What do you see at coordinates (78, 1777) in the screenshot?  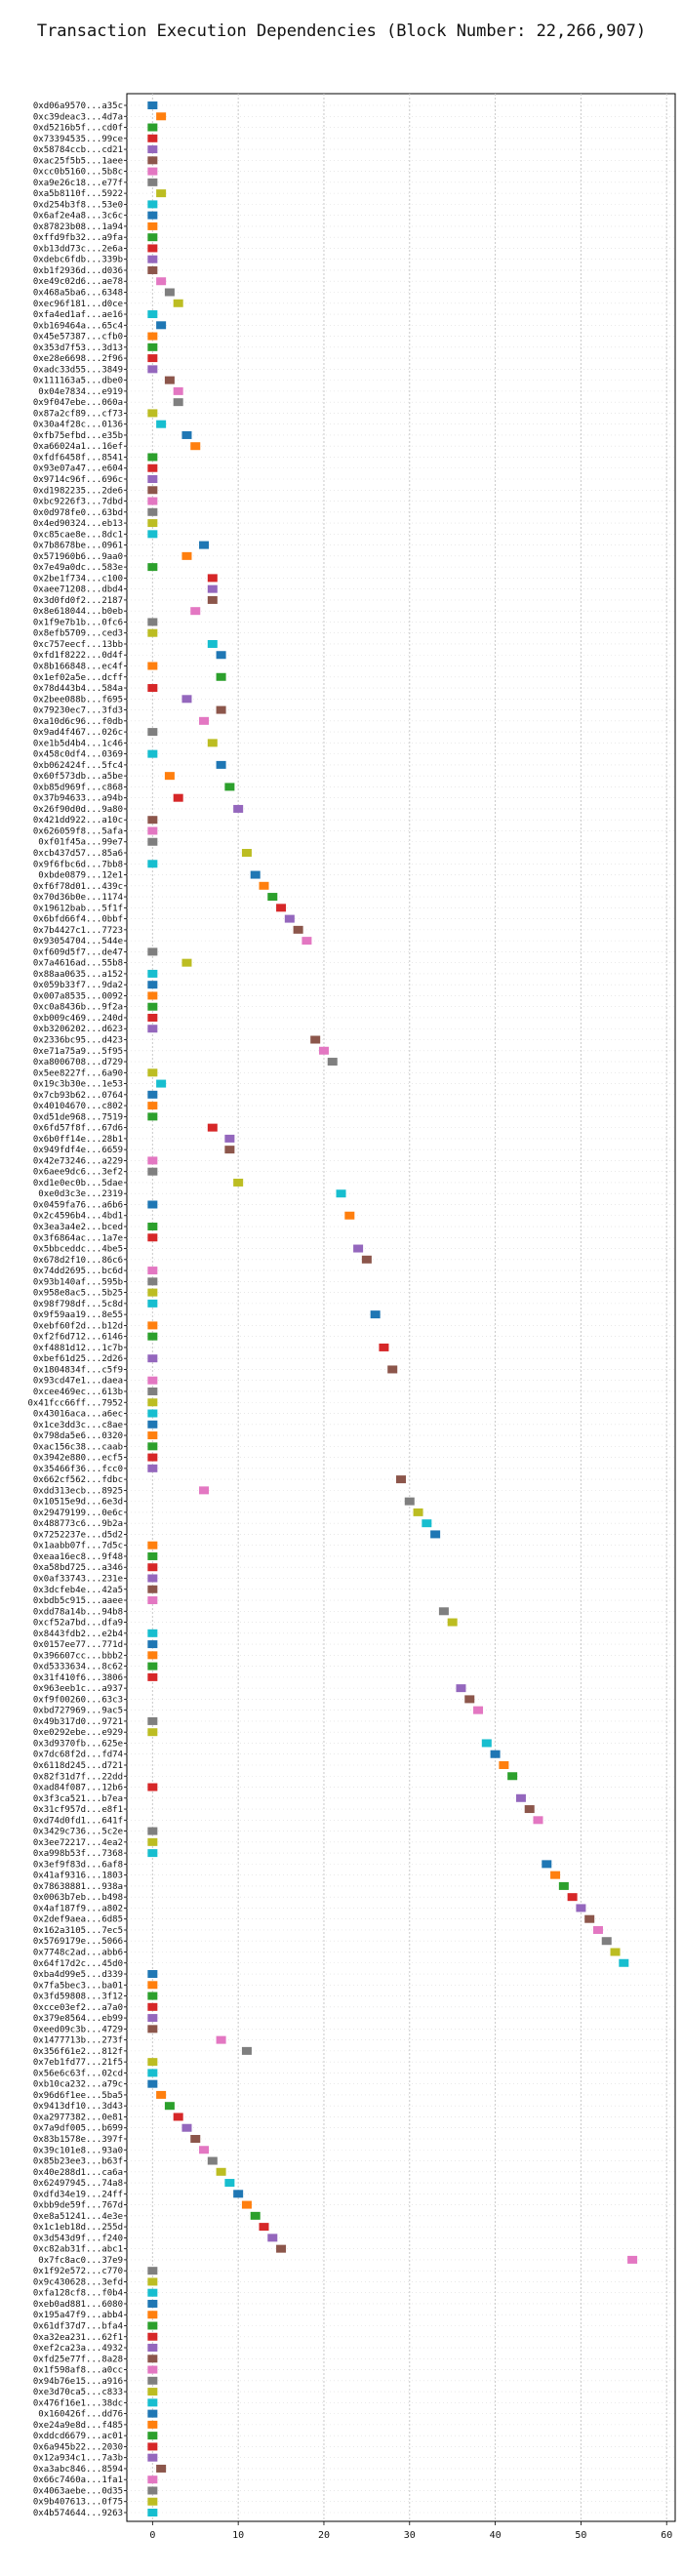 I see `y-tick-label: 0x82f31d7f...22dd` at bounding box center [78, 1777].